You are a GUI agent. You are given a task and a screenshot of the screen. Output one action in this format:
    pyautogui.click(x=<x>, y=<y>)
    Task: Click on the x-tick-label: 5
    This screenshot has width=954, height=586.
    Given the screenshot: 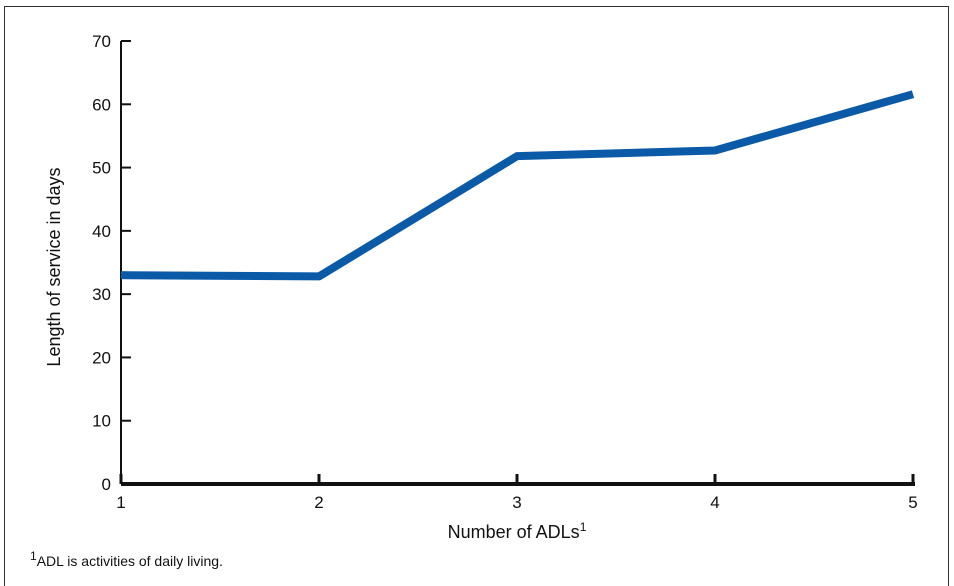 What is the action you would take?
    pyautogui.click(x=912, y=502)
    